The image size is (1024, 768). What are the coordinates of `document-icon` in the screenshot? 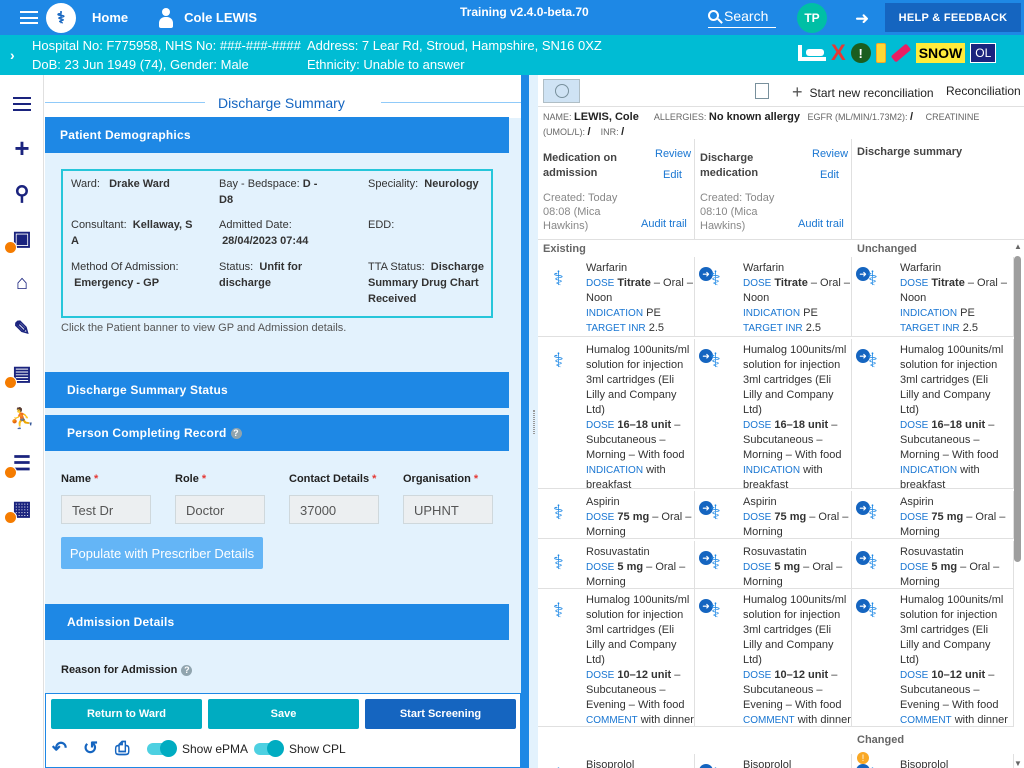 It's located at (762, 91).